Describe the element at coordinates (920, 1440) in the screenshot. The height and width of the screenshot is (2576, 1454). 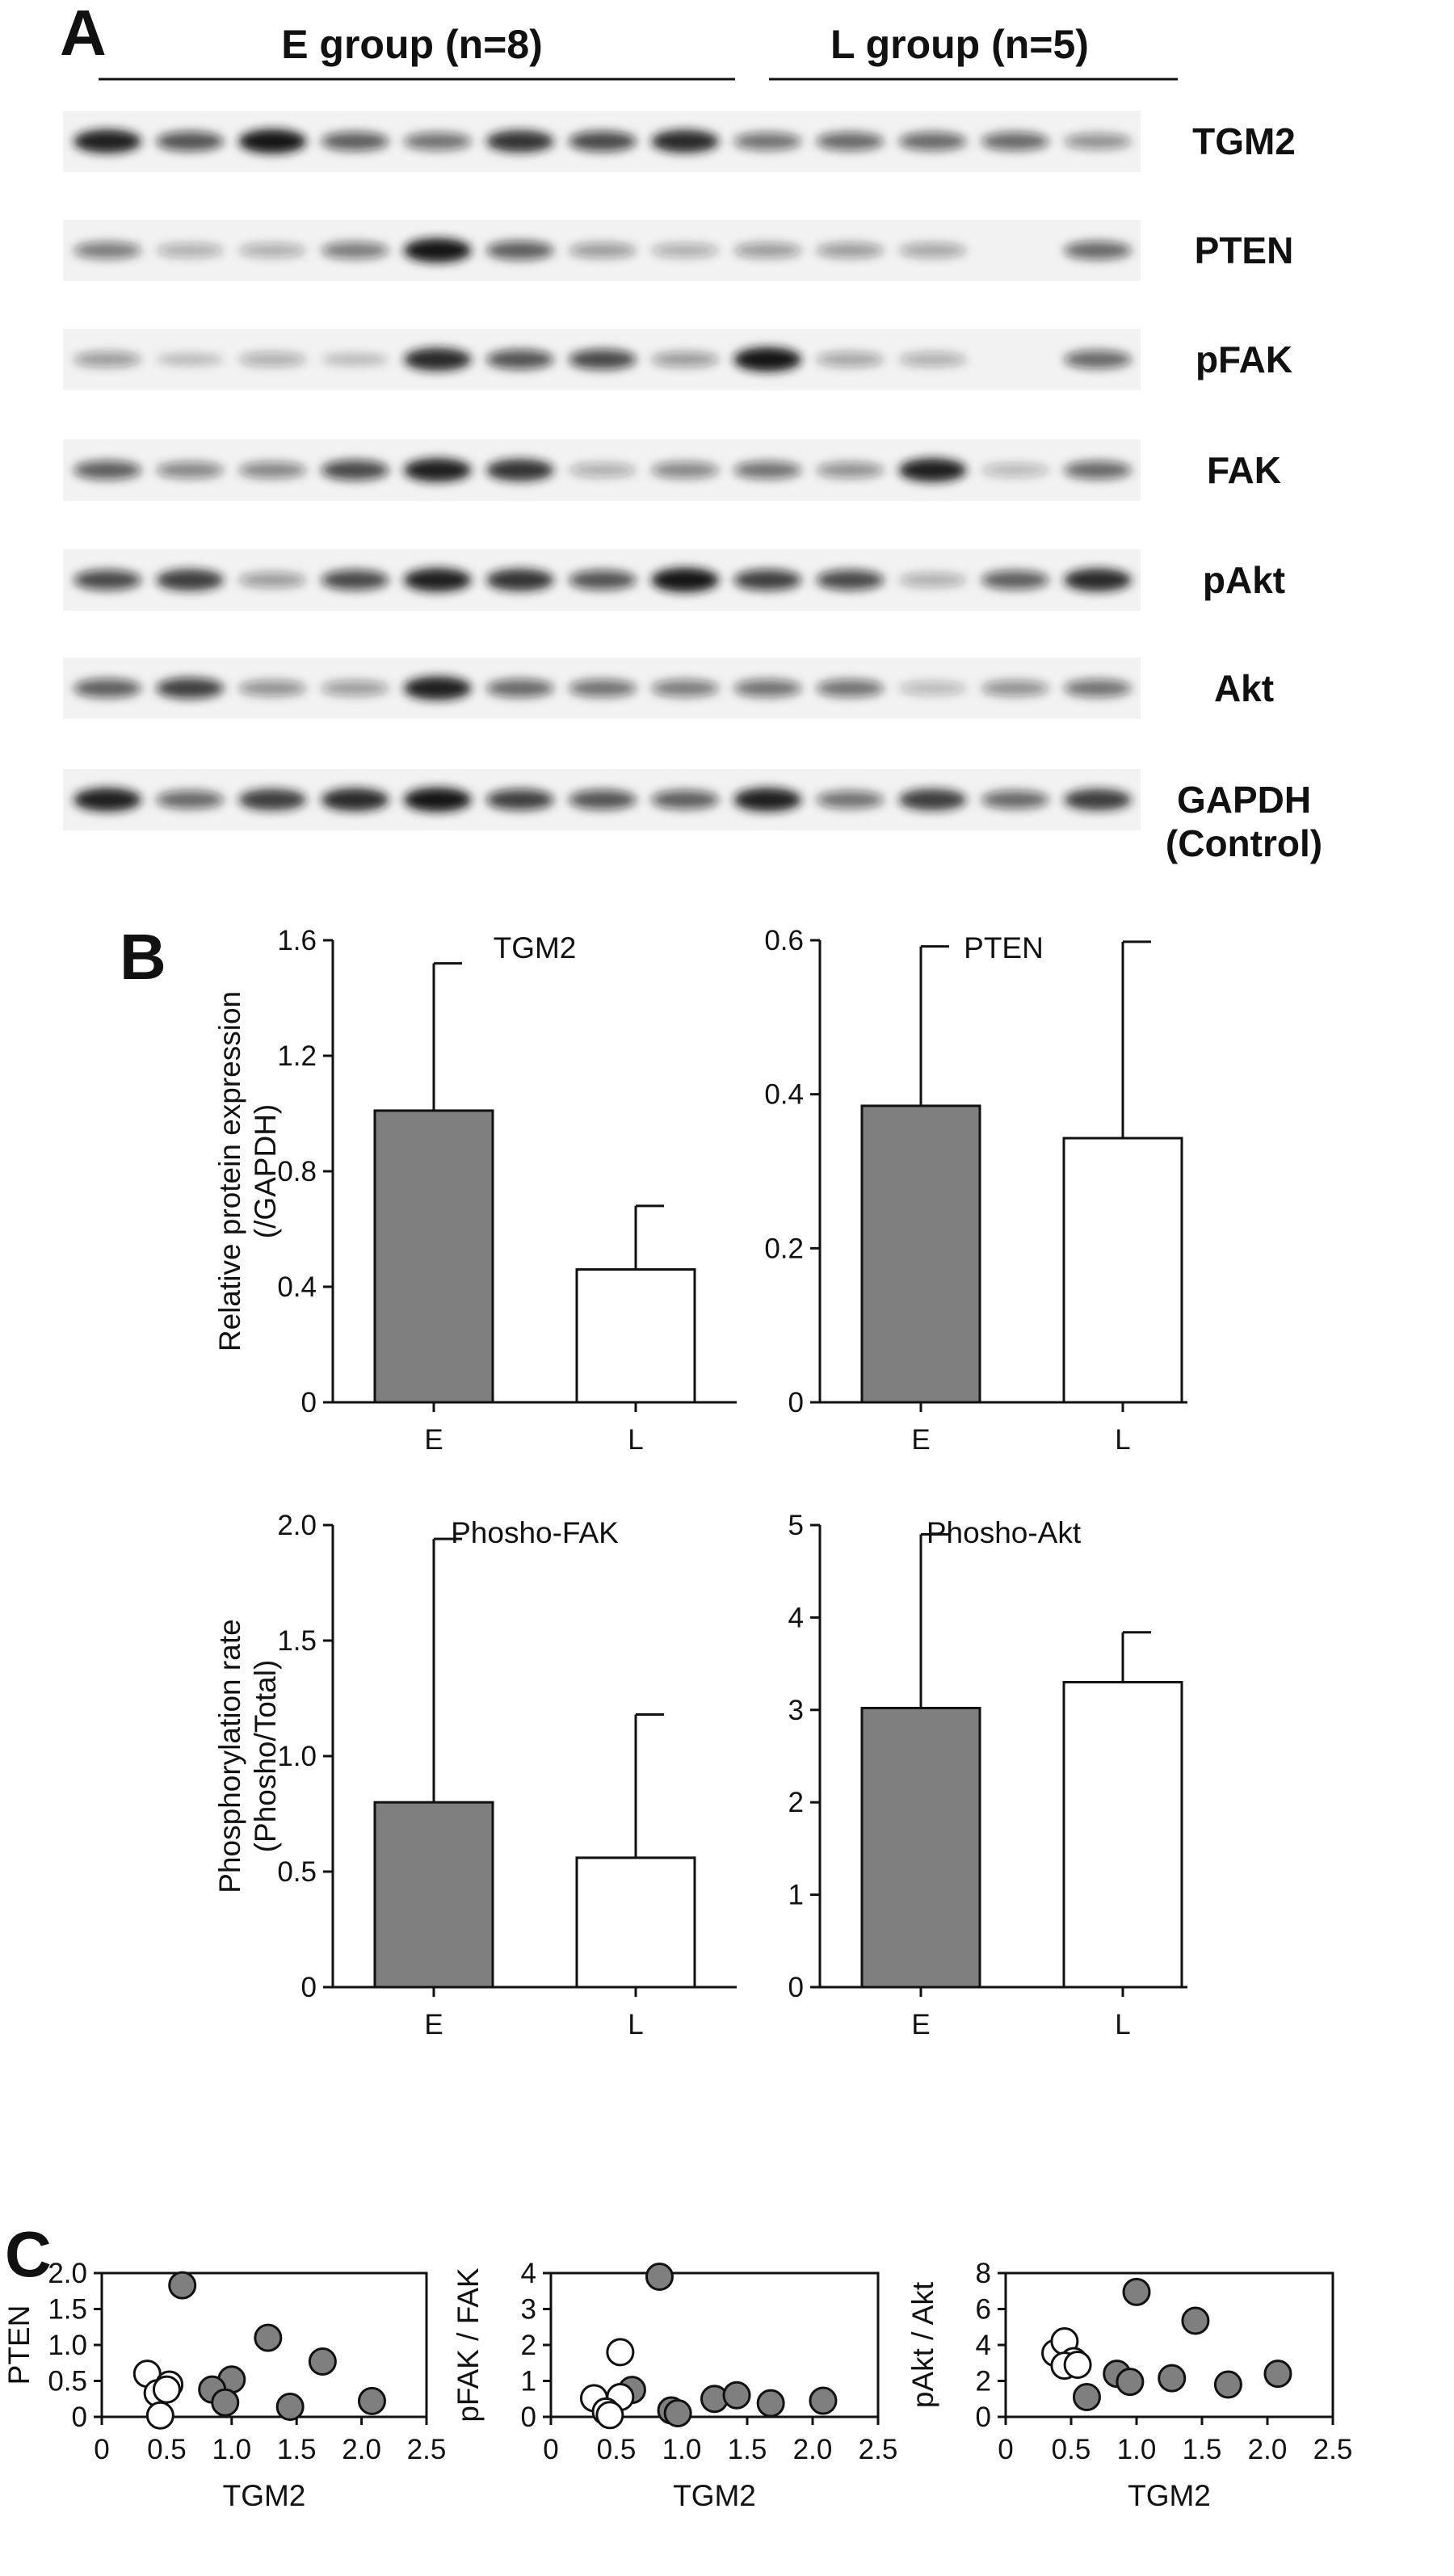
I see `pten-x-label-e: E` at that location.